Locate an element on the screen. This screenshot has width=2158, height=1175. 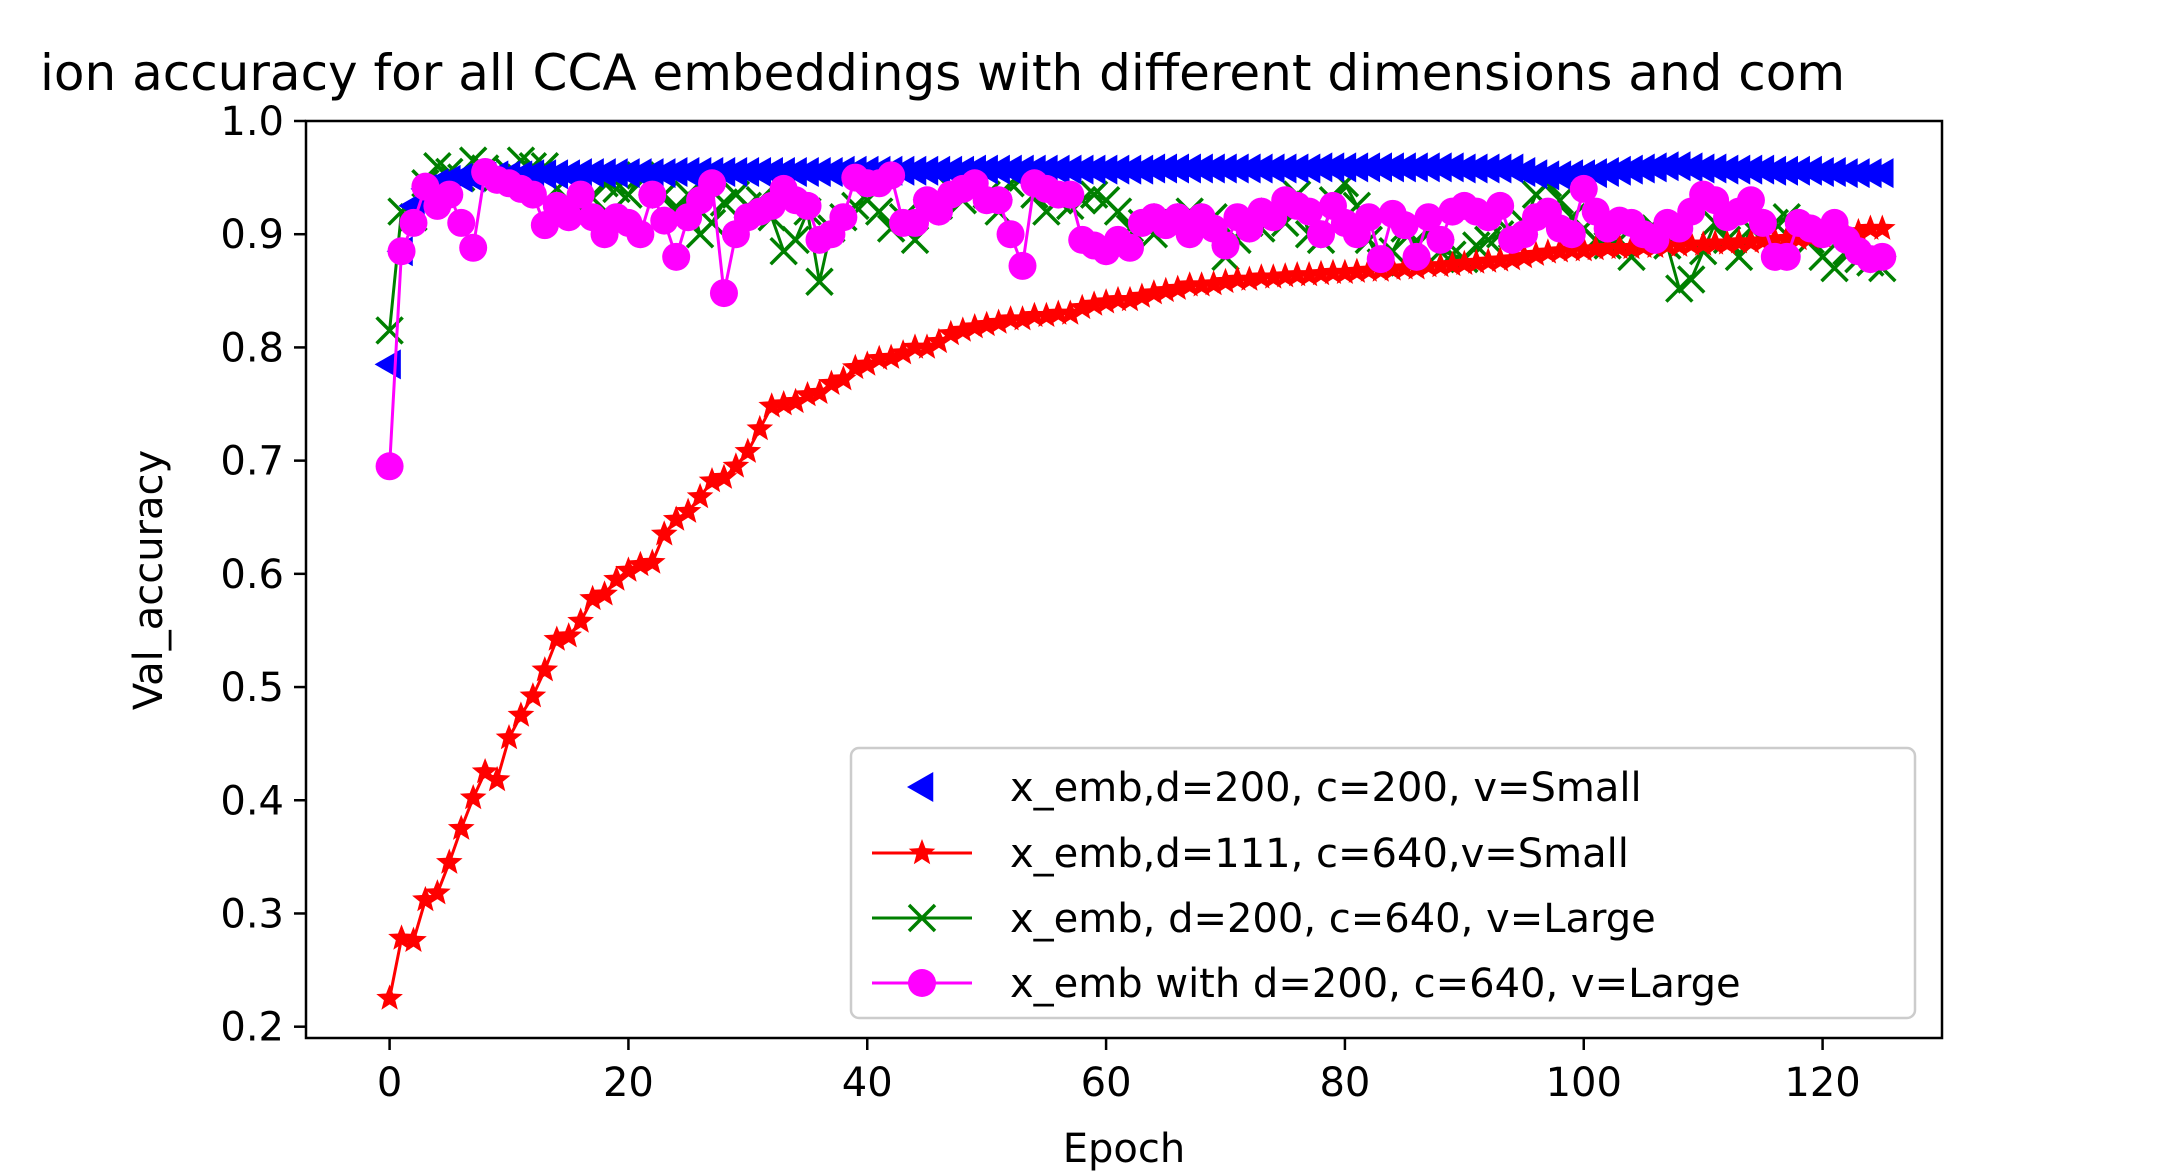
legend-label: x_emb,d=111, c=640,v=Small is located at coordinates (1319, 854).